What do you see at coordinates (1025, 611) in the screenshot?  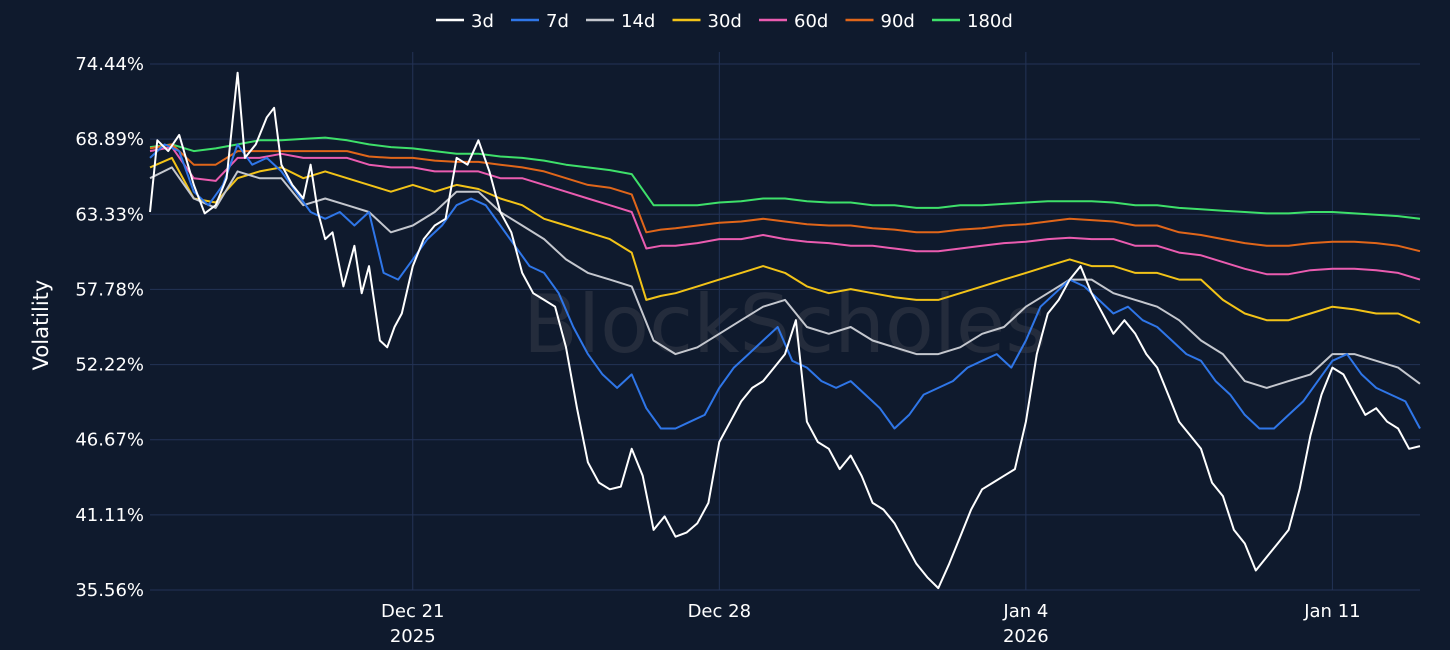 I see `x-tick-label: Jan 4` at bounding box center [1025, 611].